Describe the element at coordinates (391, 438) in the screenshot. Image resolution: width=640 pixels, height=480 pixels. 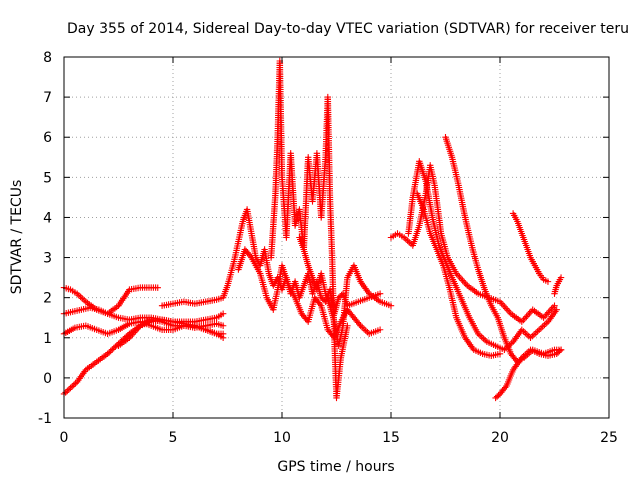
I see `x-tick-label: 15` at that location.